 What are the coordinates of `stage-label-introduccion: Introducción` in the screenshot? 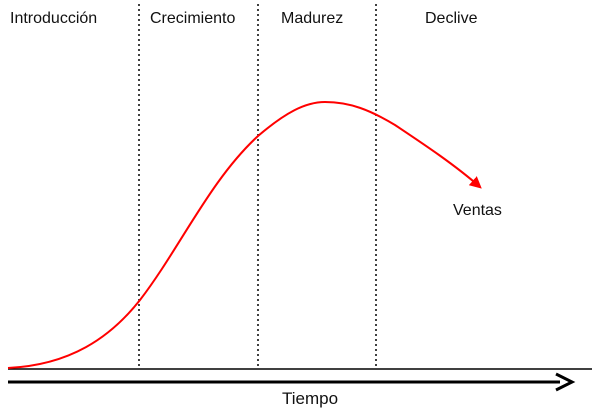 It's located at (53, 18).